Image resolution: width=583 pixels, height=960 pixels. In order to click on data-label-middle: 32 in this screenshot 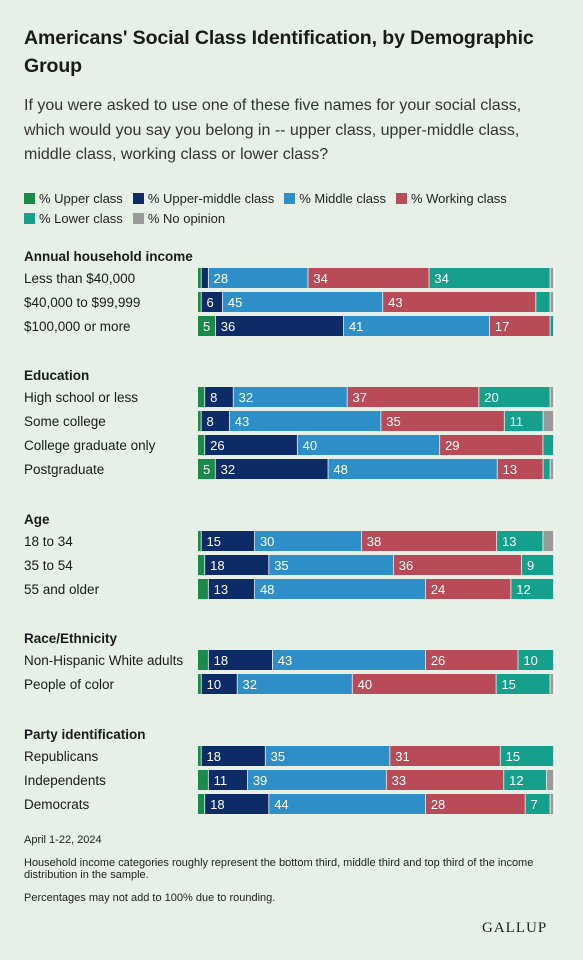, I will do `click(246, 397)`.